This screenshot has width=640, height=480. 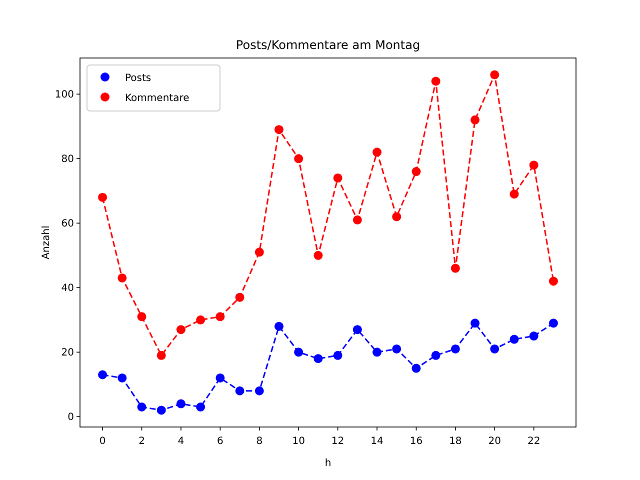 I want to click on y-axis-title: Anzahl, so click(x=46, y=243).